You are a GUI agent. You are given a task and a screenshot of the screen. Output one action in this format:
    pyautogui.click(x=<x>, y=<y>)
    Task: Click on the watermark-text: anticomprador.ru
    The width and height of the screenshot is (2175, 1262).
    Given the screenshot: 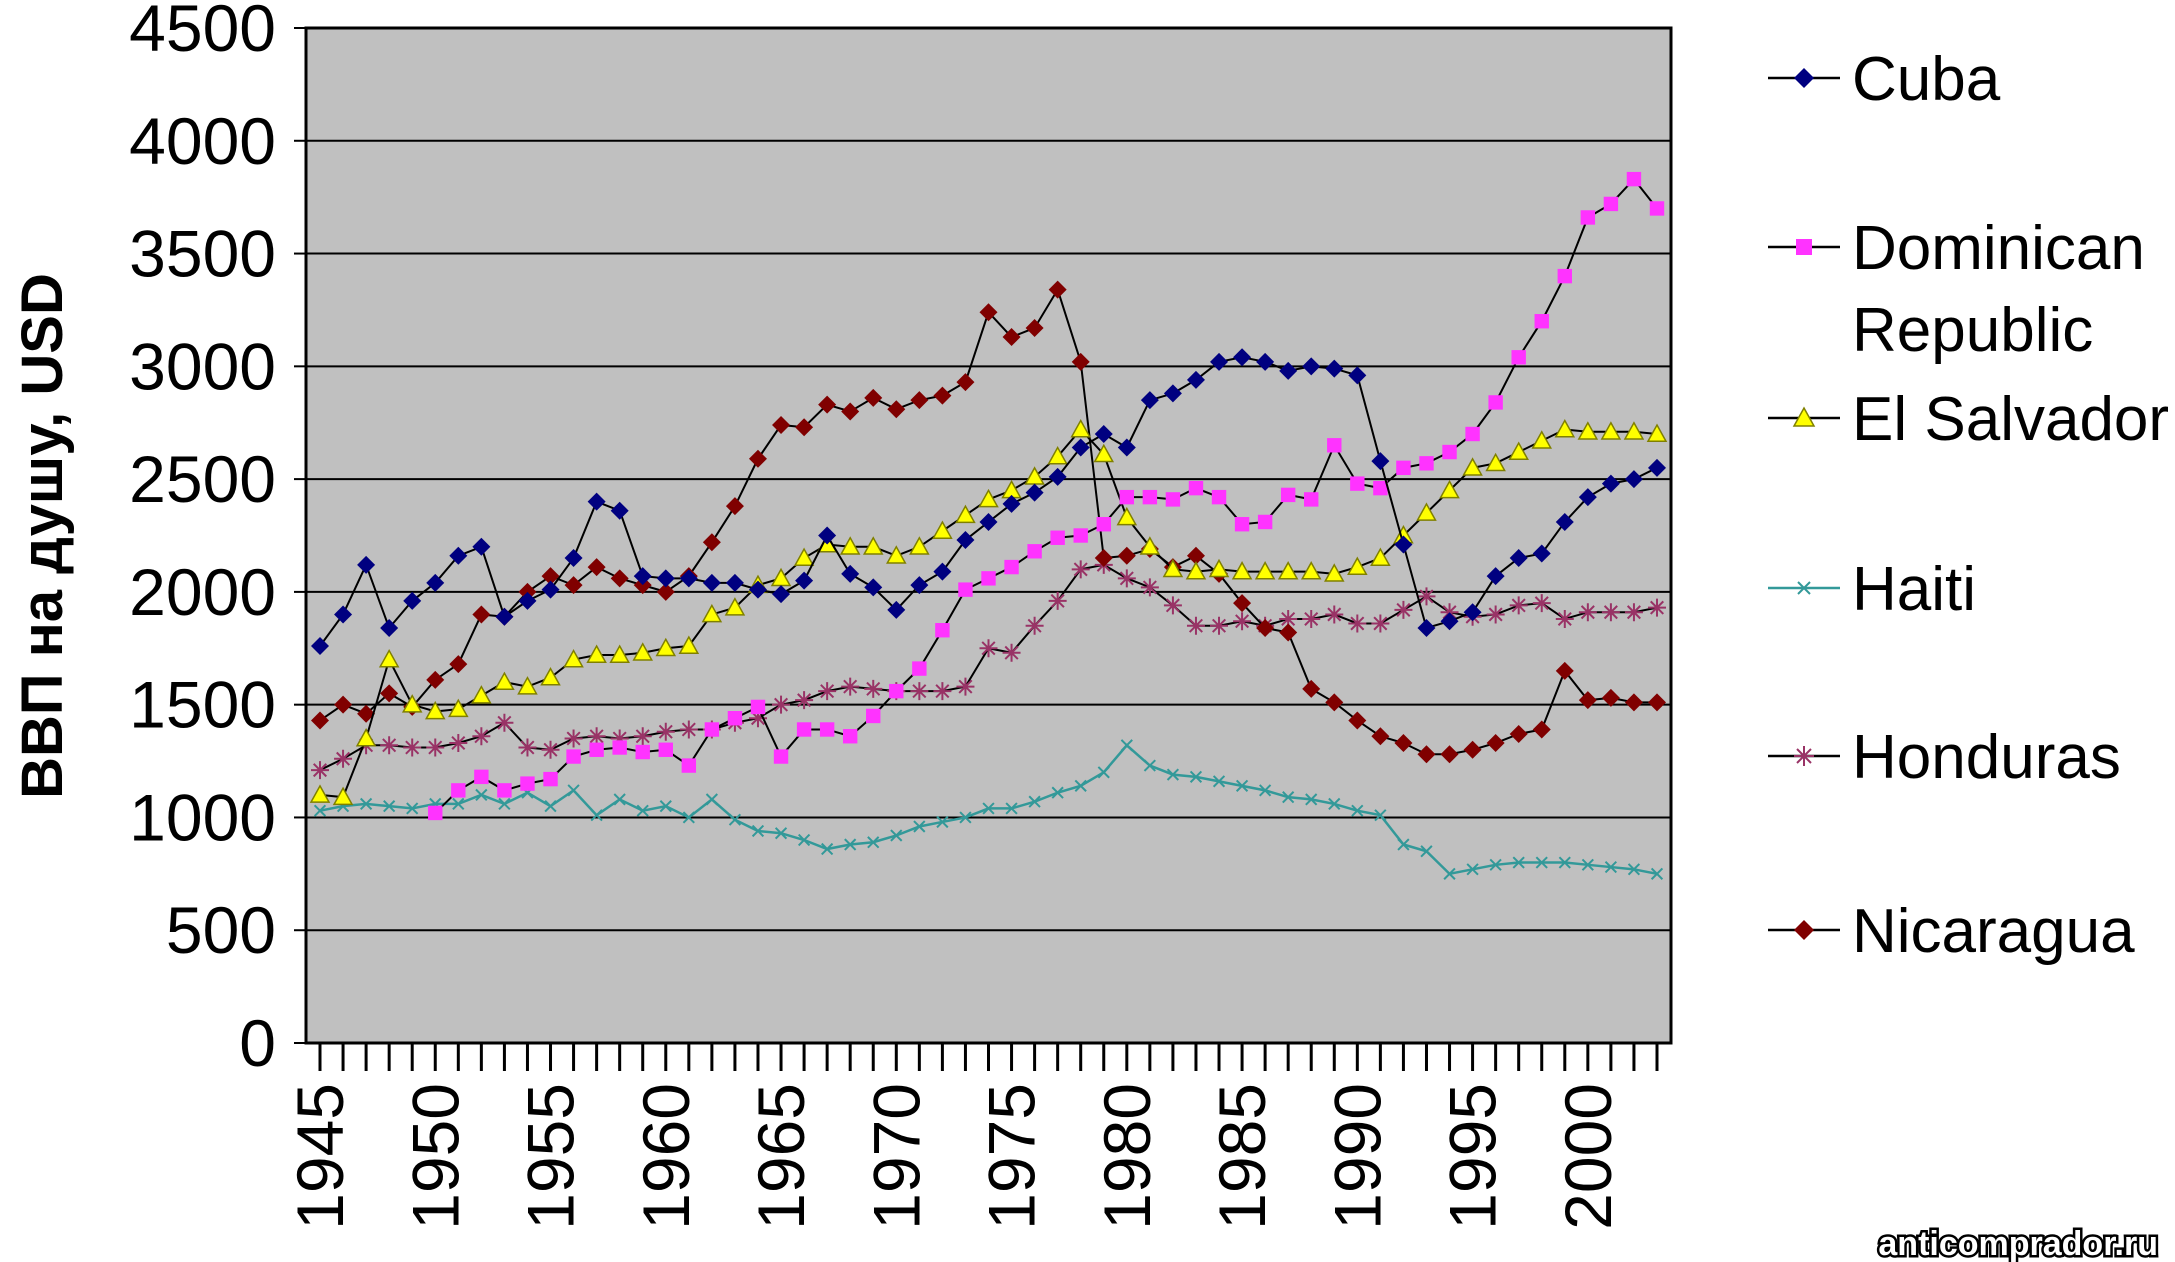 What is the action you would take?
    pyautogui.click(x=2018, y=1243)
    